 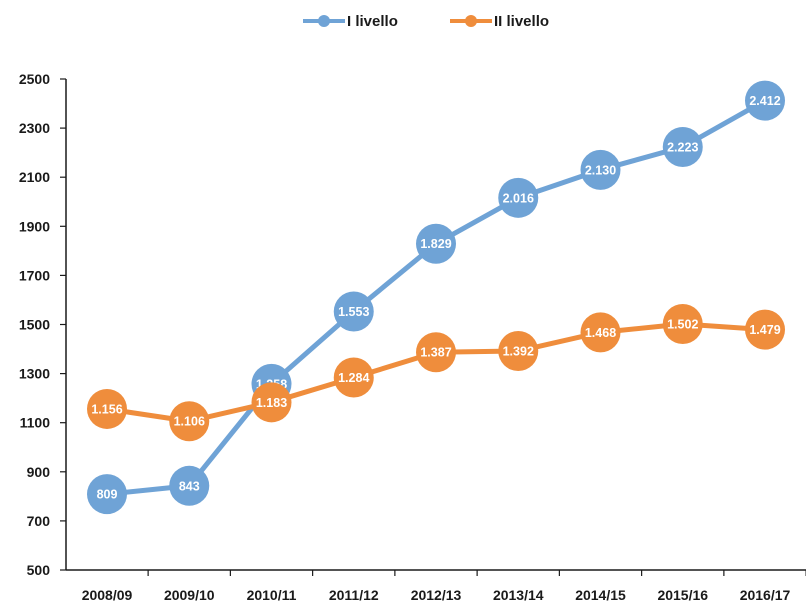 I want to click on legend-label: II livello, so click(x=521, y=21).